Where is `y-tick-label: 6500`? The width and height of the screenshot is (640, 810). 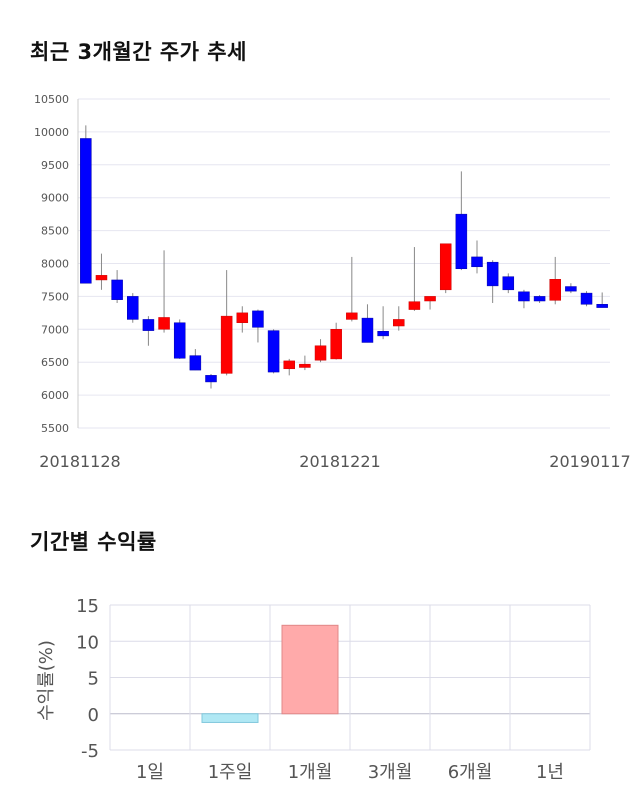 y-tick-label: 6500 is located at coordinates (55, 362).